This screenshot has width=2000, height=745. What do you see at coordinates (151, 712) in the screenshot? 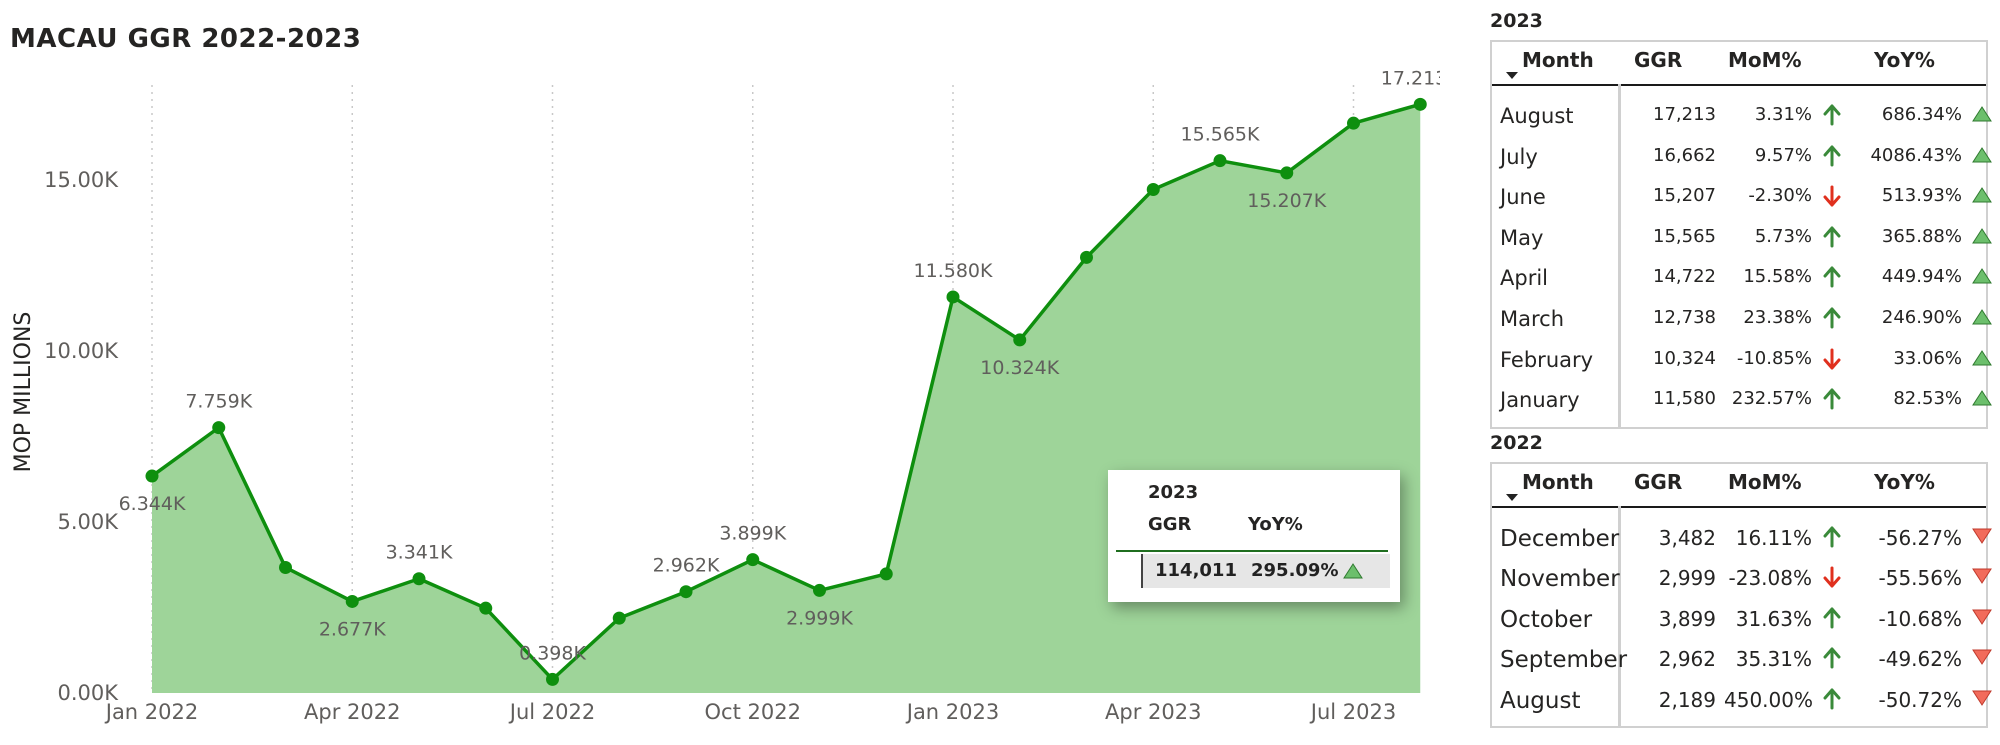
I see `x-tick-label: Jan 2022` at bounding box center [151, 712].